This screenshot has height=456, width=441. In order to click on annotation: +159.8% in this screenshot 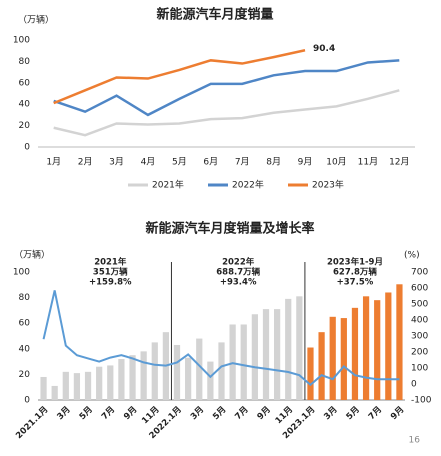, I will do `click(110, 283)`.